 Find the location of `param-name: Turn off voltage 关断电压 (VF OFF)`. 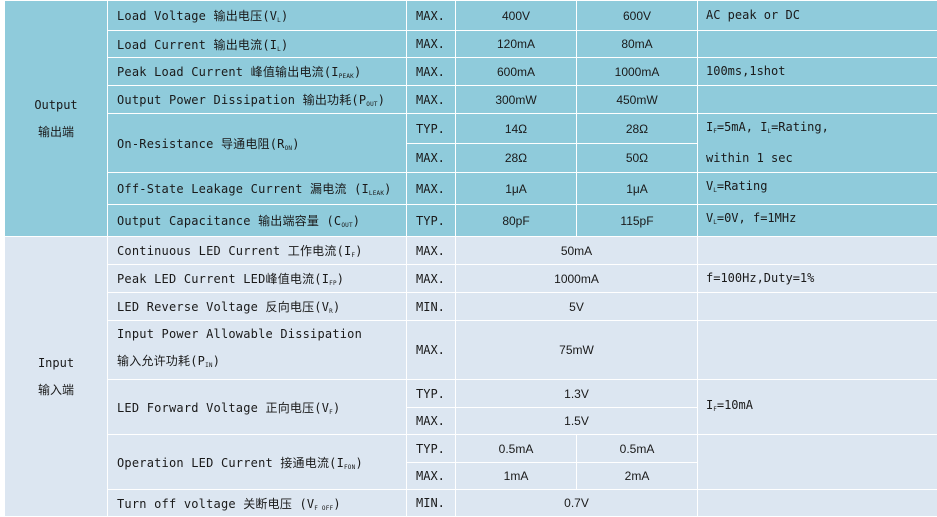

param-name: Turn off voltage 关断电压 (VF OFF) is located at coordinates (257, 503).